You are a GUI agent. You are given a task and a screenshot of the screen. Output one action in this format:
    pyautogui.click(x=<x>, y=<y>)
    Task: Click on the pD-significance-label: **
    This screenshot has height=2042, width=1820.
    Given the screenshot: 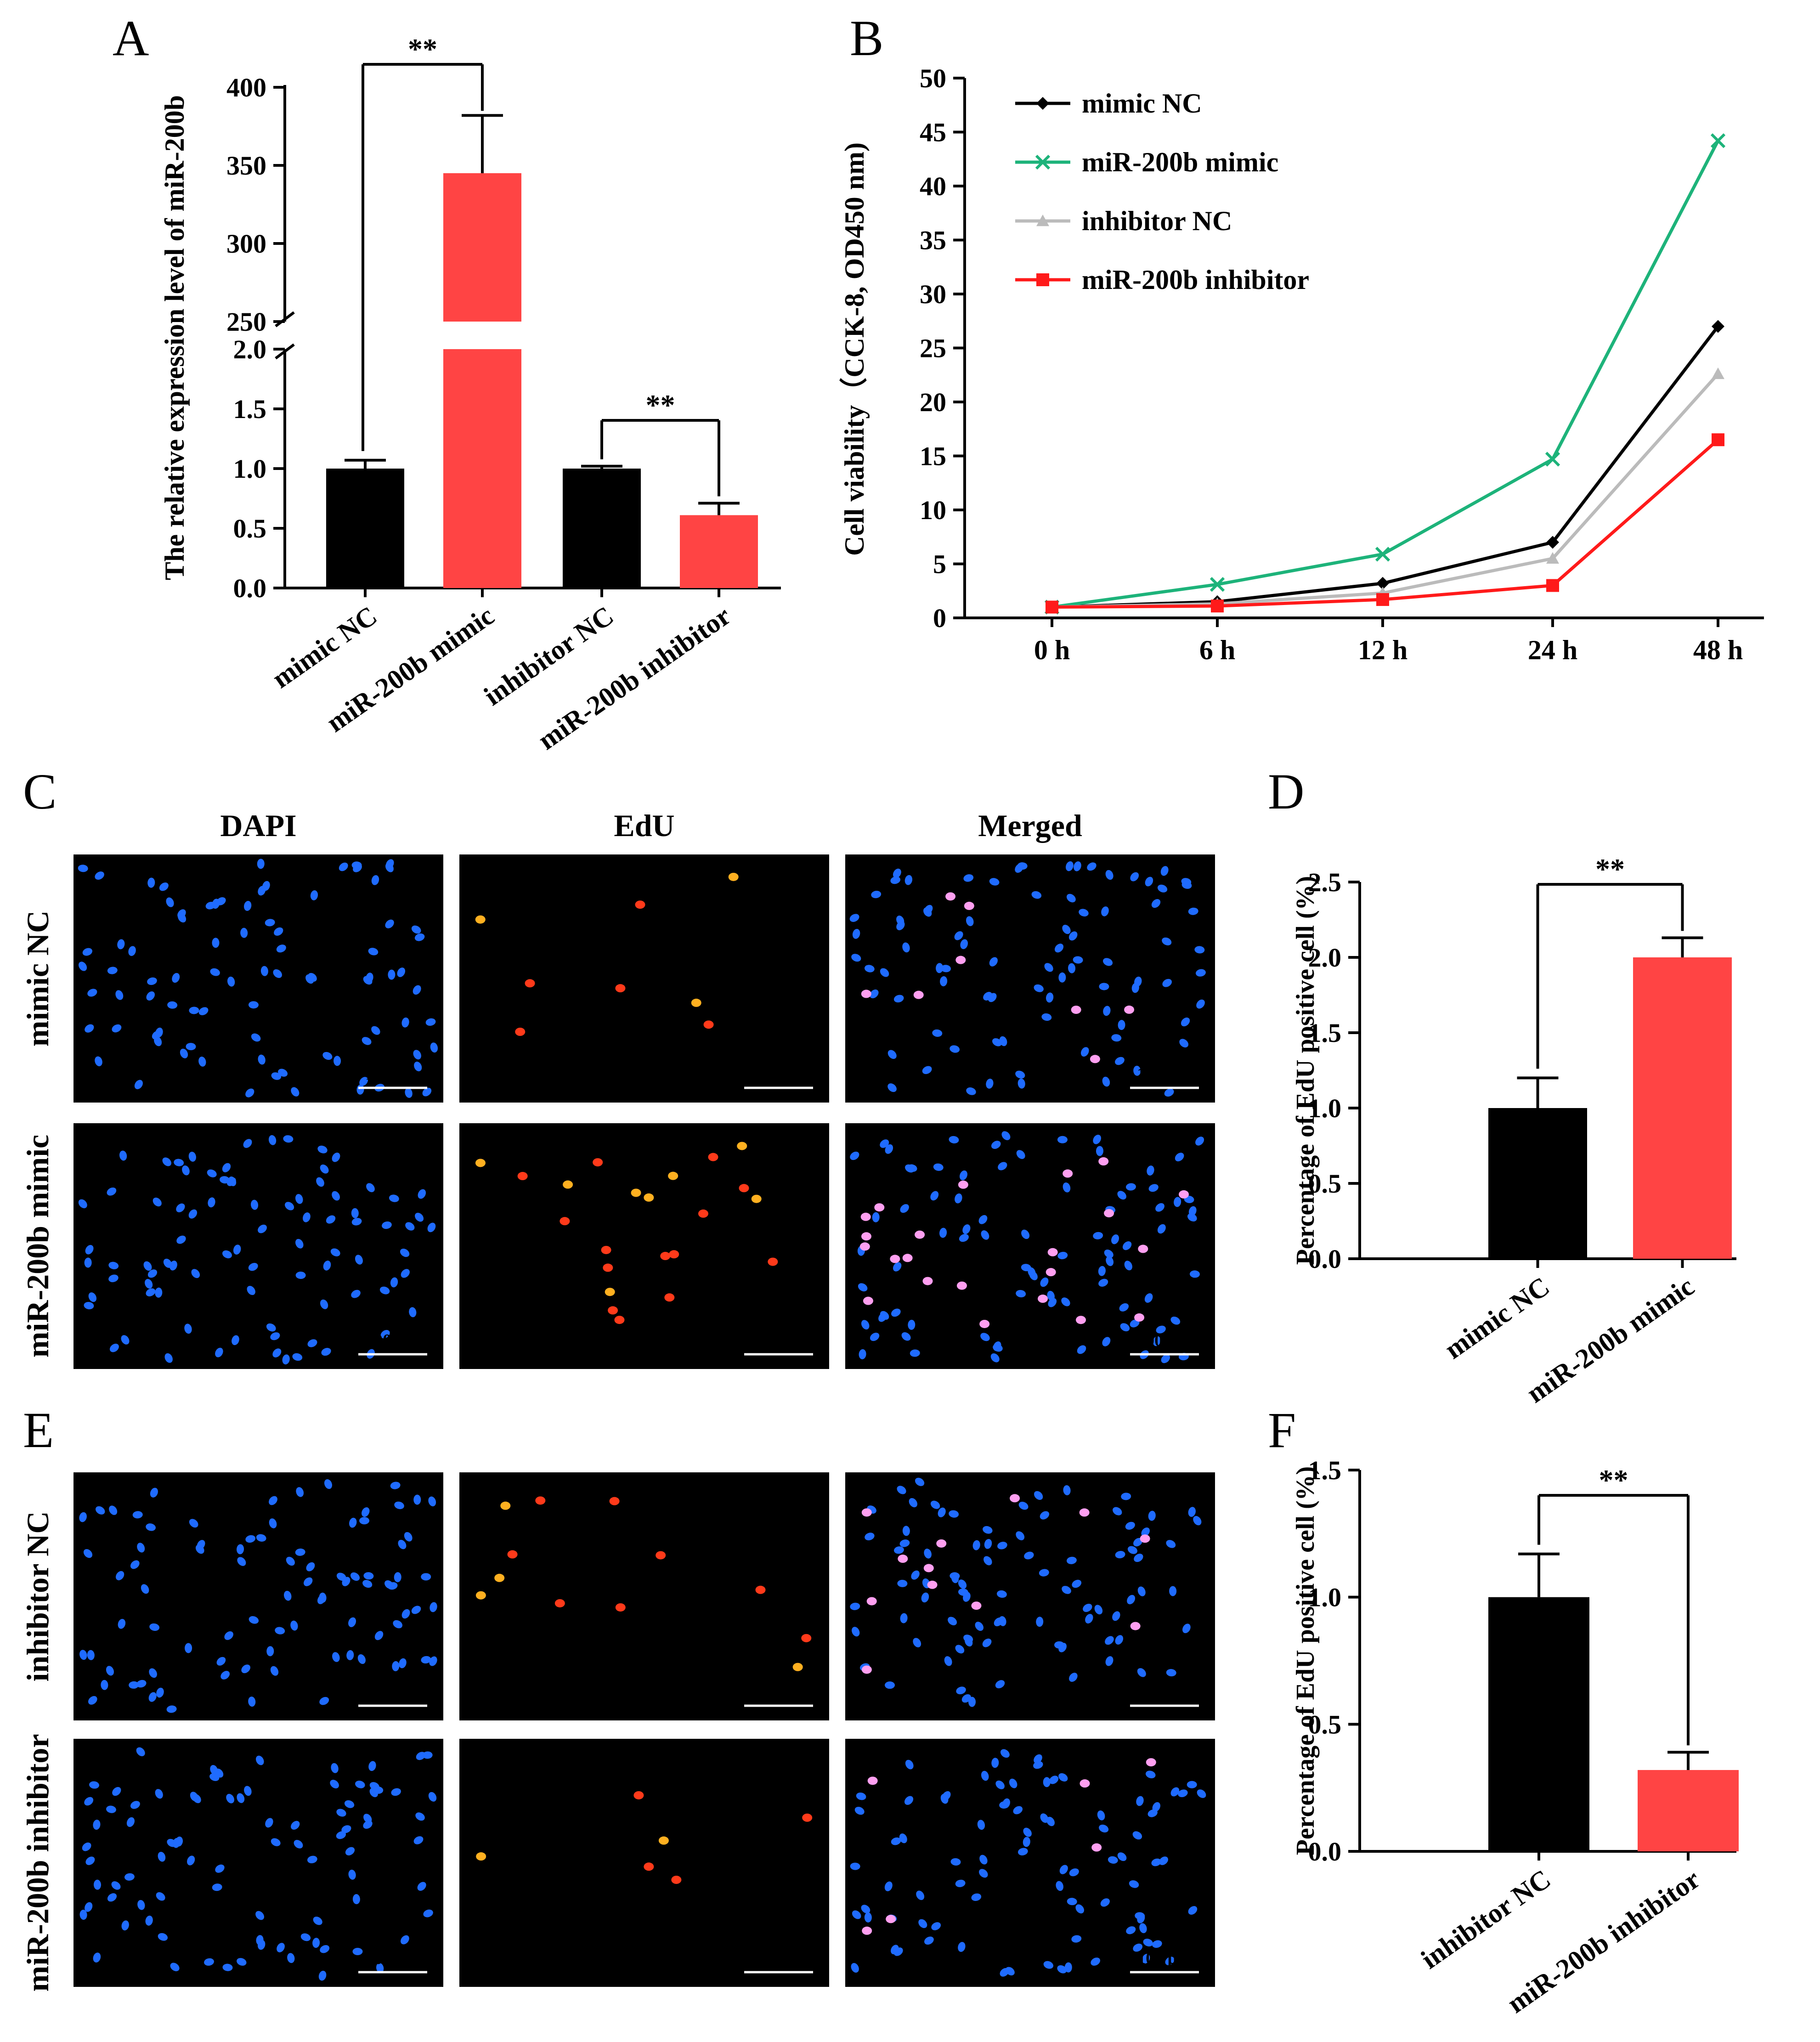 What is the action you would take?
    pyautogui.click(x=1610, y=869)
    